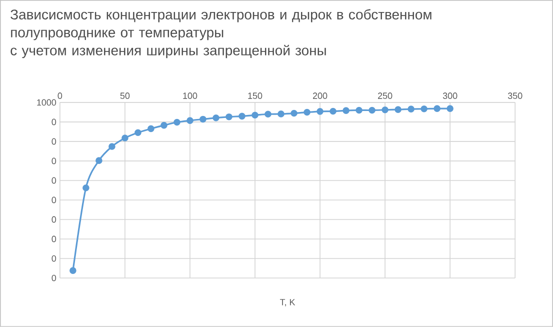 The width and height of the screenshot is (553, 327). What do you see at coordinates (190, 95) in the screenshot?
I see `x-tick-label: 100` at bounding box center [190, 95].